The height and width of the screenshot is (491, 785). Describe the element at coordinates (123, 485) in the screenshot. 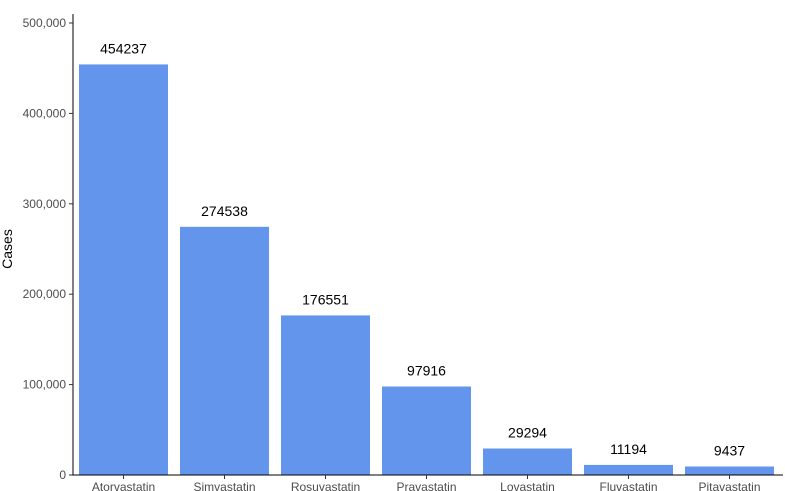

I see `x-tick-label: Atorvastatin` at that location.